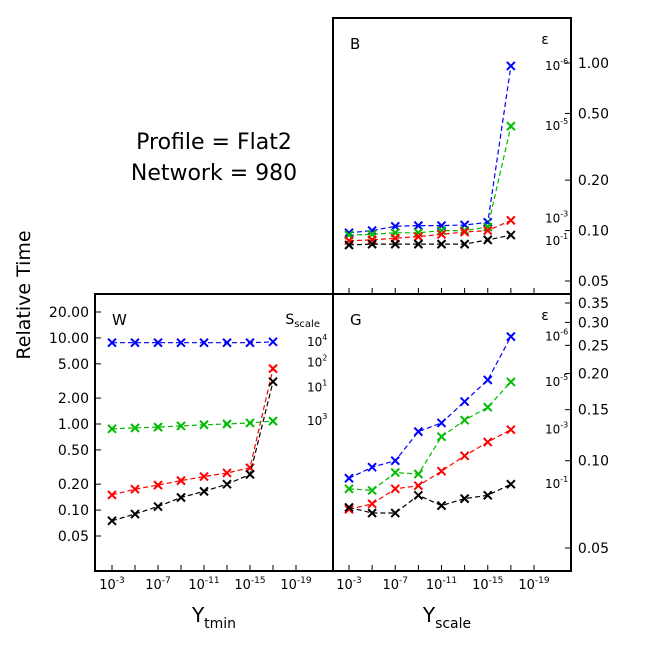 Image resolution: width=664 pixels, height=664 pixels. Describe the element at coordinates (73, 511) in the screenshot. I see `y-tick-label-w: 0.10` at that location.